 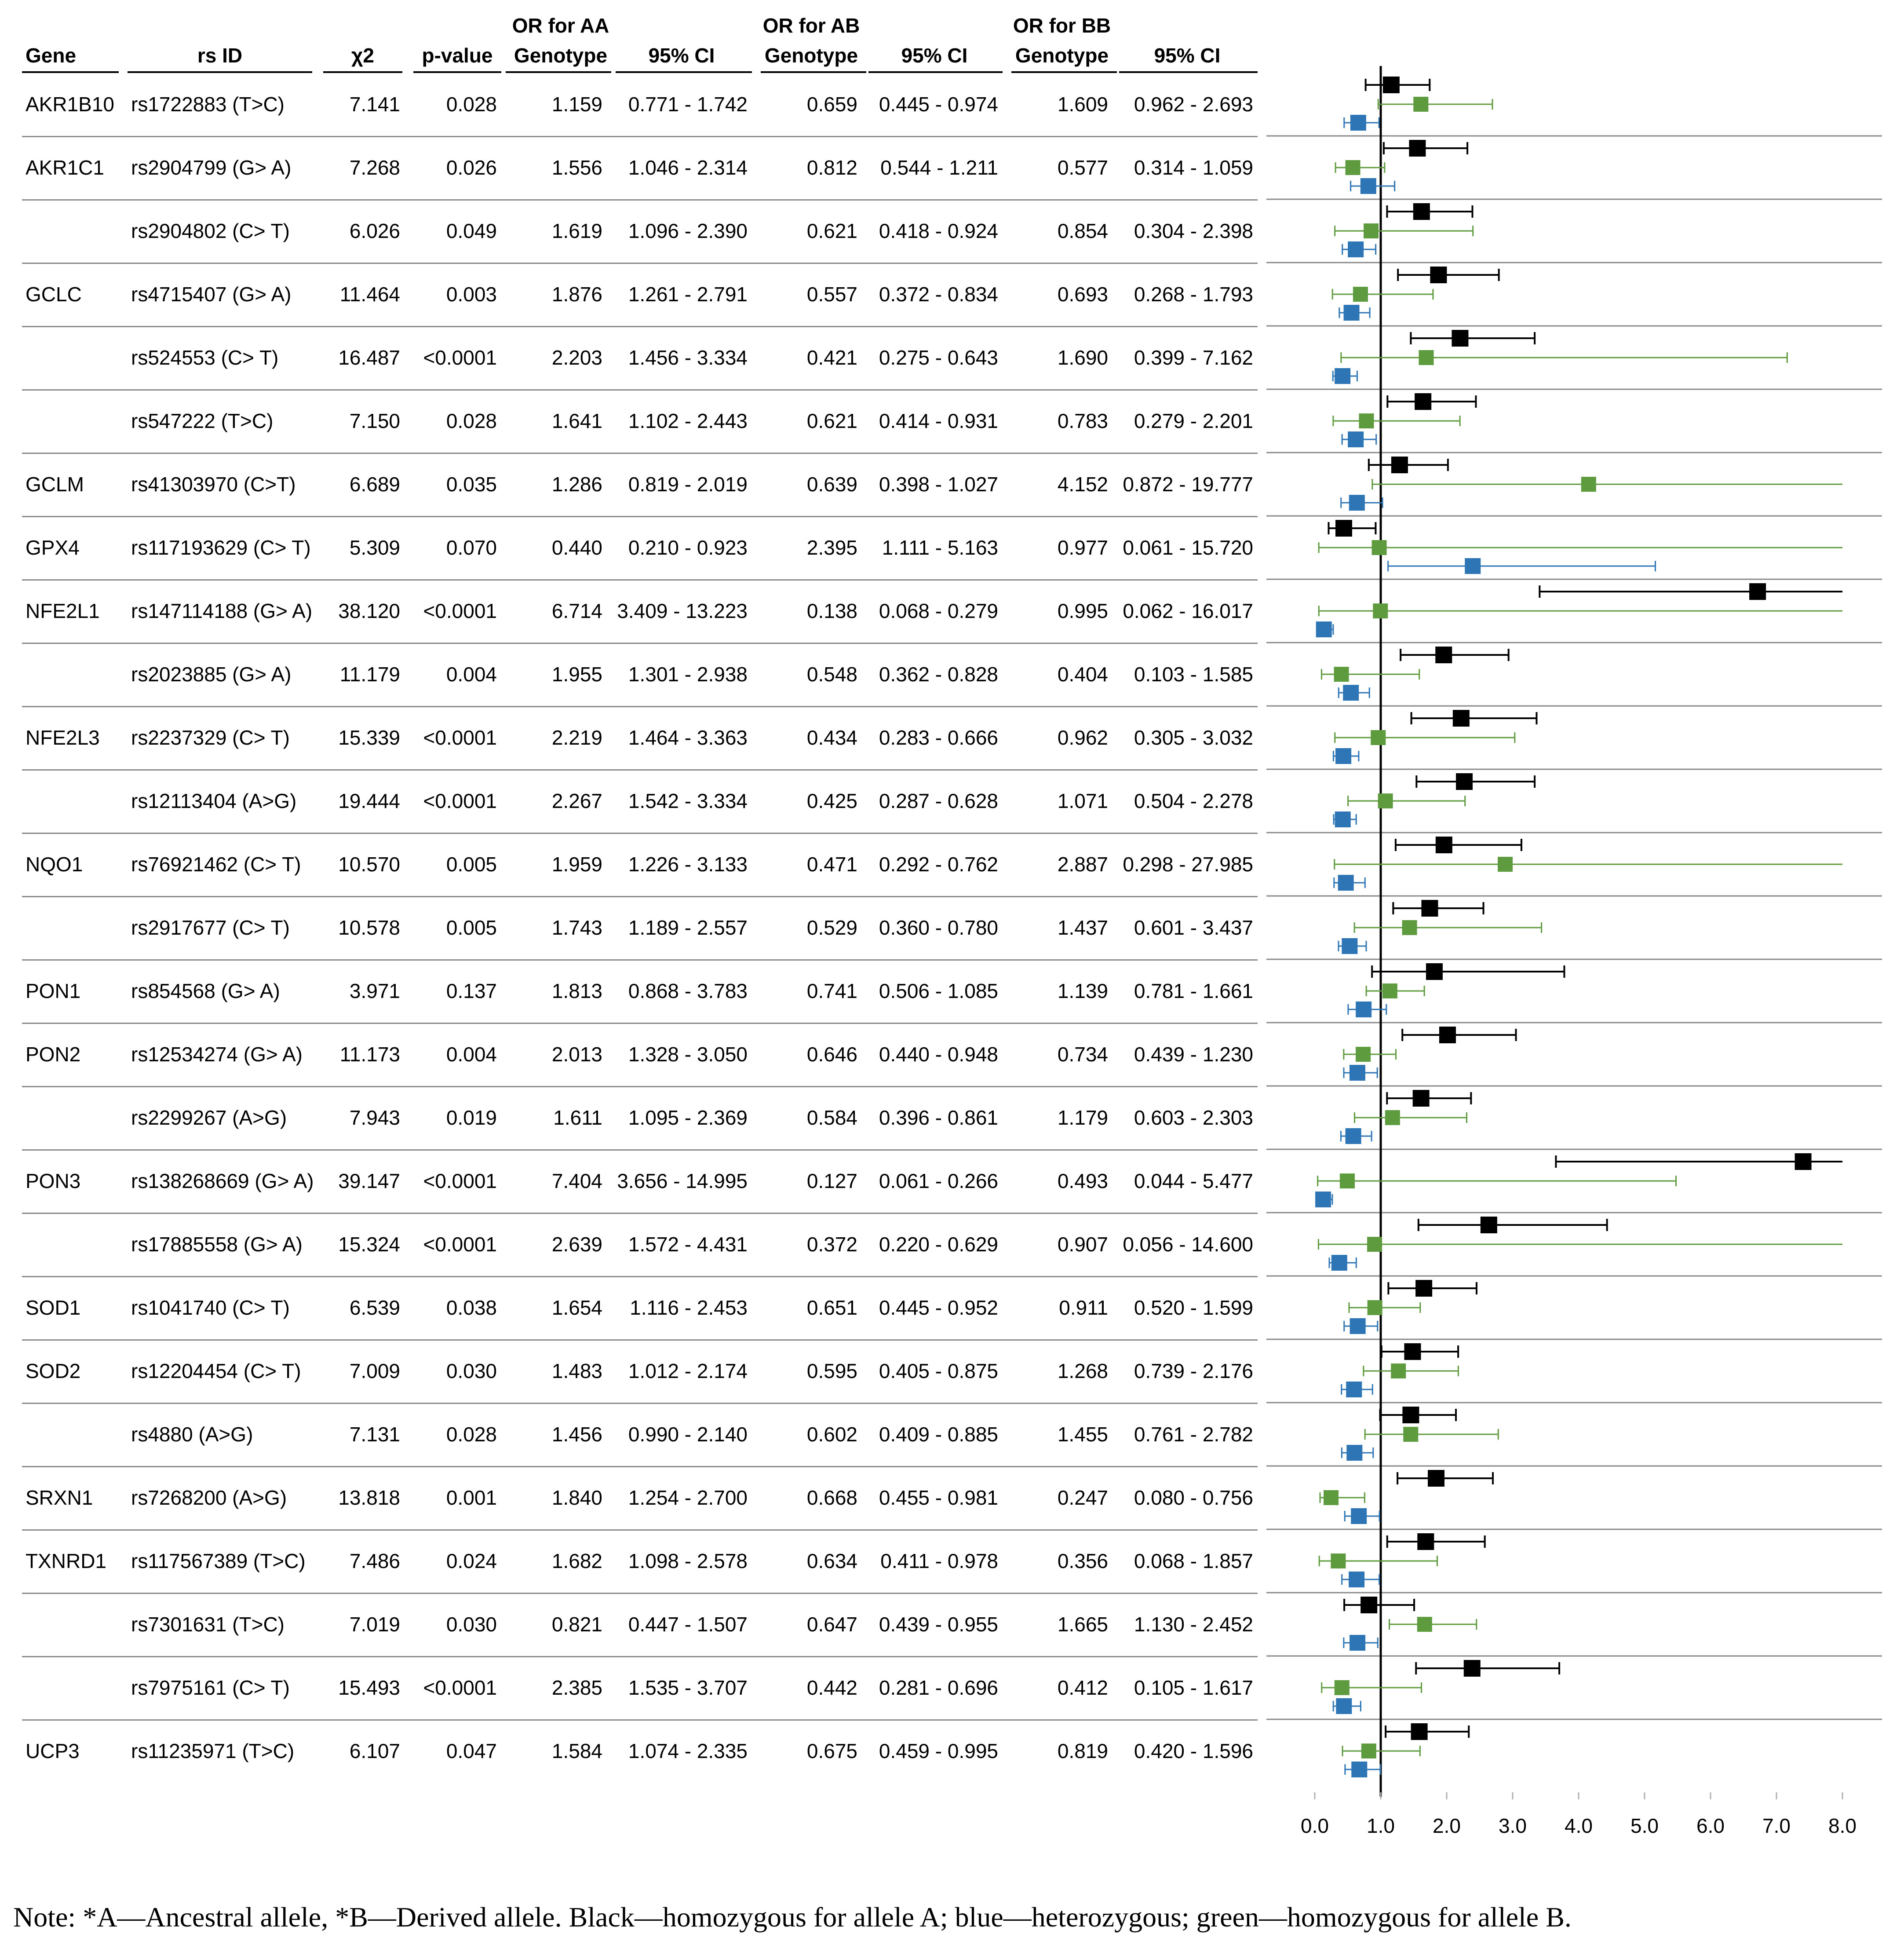 I want to click on cell-ci-aa: 1.098 - 2.578, so click(x=688, y=1561).